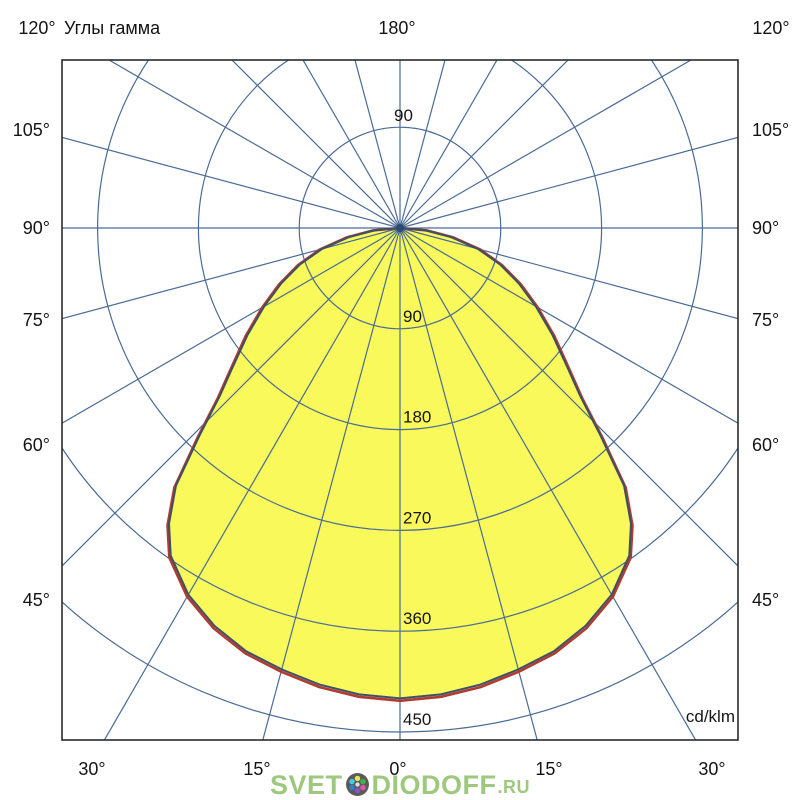 The width and height of the screenshot is (800, 800). I want to click on angle-label-left-105: 105°, so click(31, 130).